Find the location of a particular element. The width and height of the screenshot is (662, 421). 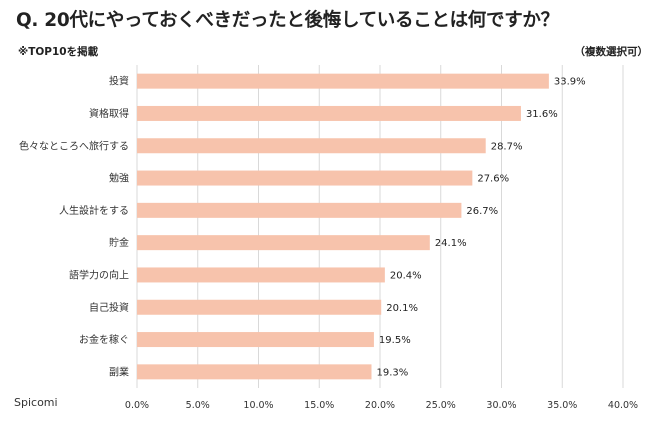

x-tick-label: 10.0% is located at coordinates (258, 405).